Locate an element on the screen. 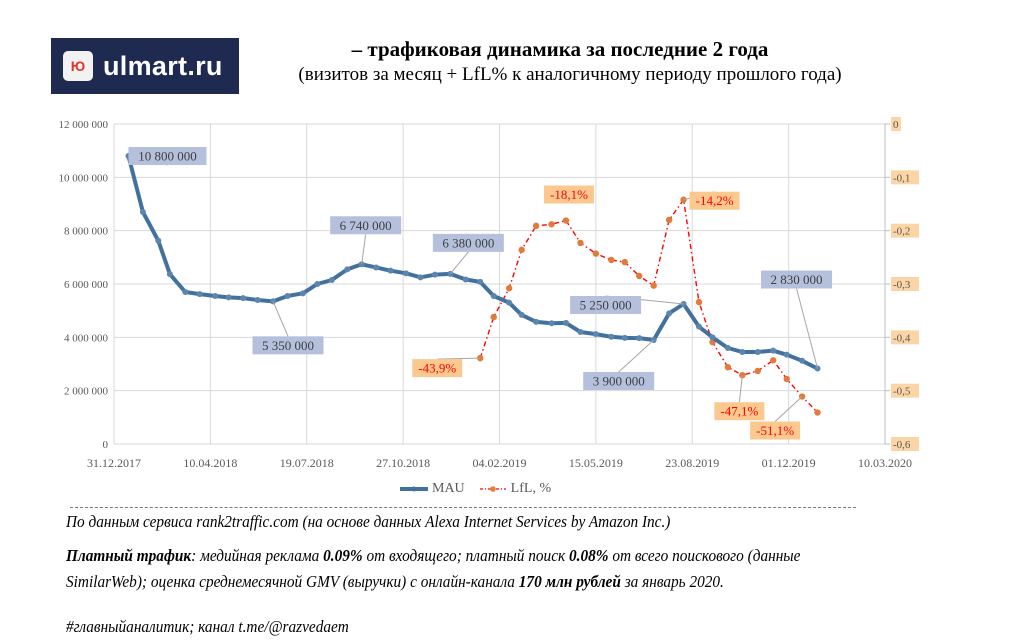  y-left-tick-label: 0 is located at coordinates (106, 445).